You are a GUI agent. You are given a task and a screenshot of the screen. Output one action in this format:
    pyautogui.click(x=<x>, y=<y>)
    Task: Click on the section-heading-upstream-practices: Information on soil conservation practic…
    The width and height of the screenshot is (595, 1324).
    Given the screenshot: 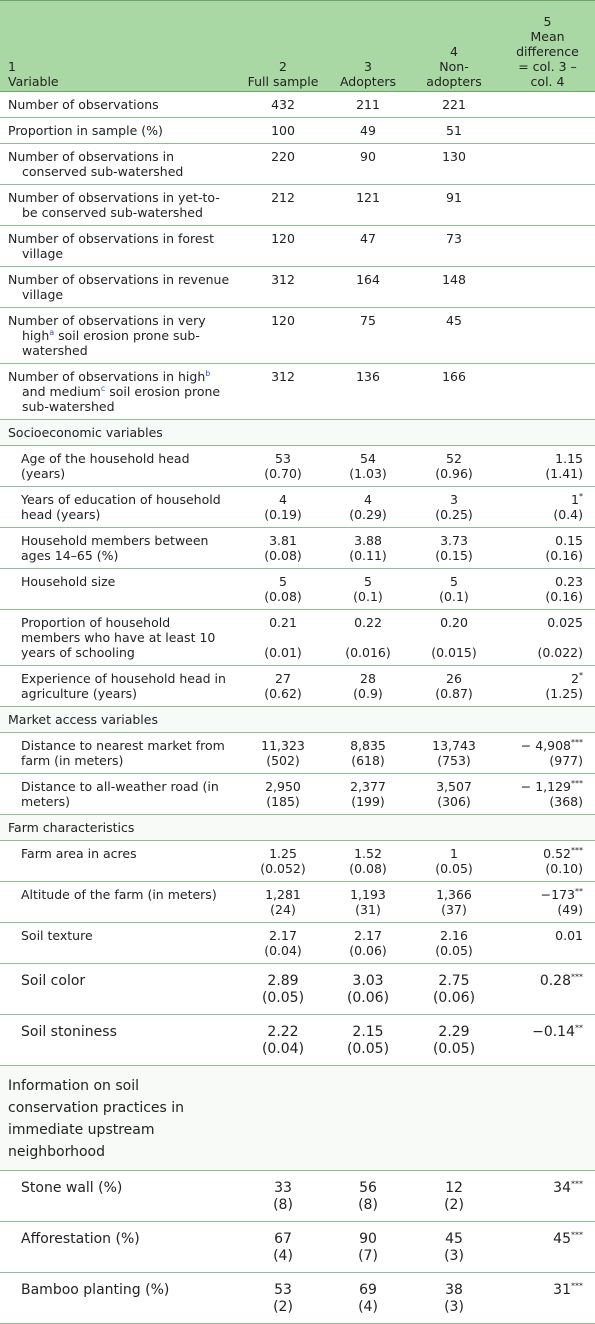 What is the action you would take?
    pyautogui.click(x=297, y=1118)
    